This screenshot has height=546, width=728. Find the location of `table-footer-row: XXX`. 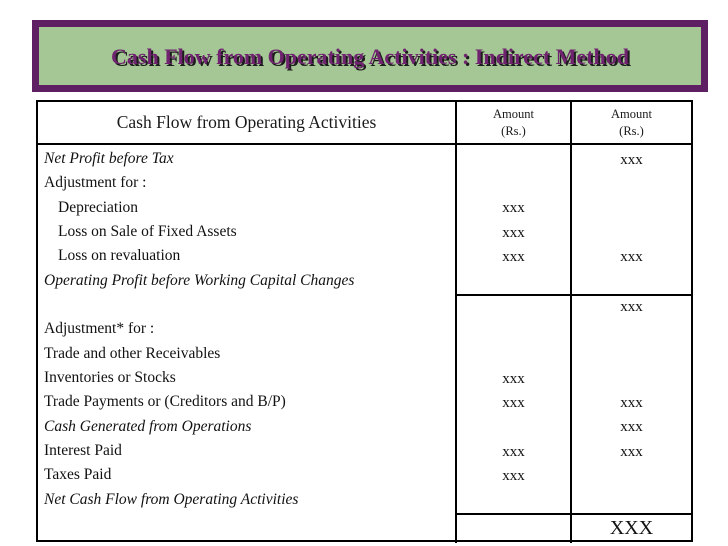

table-footer-row: XXX is located at coordinates (364, 527).